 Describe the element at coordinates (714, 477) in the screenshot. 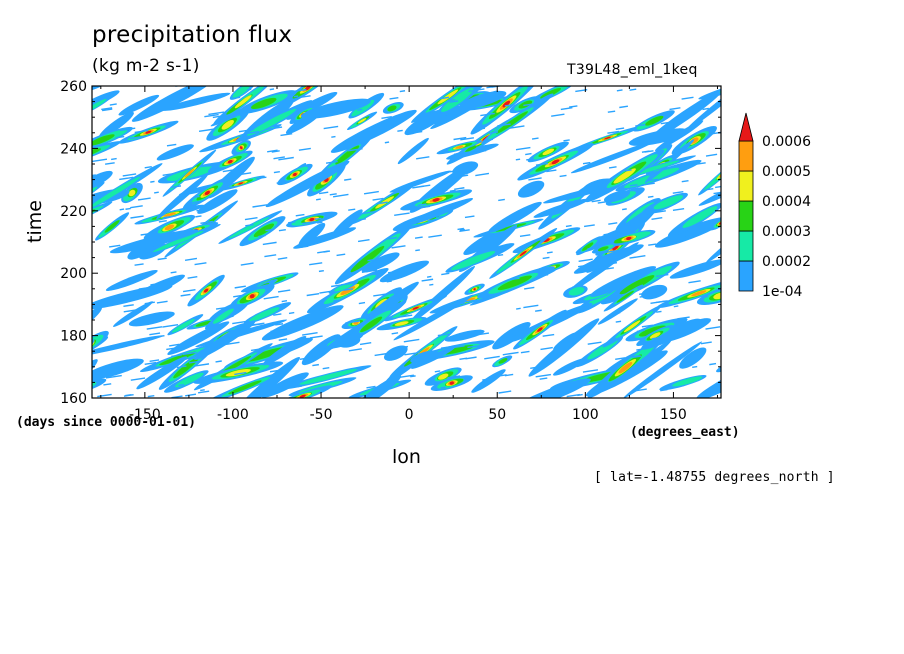

I see `latitude-annotation: [ lat=-1.48755 degrees_north ]` at that location.